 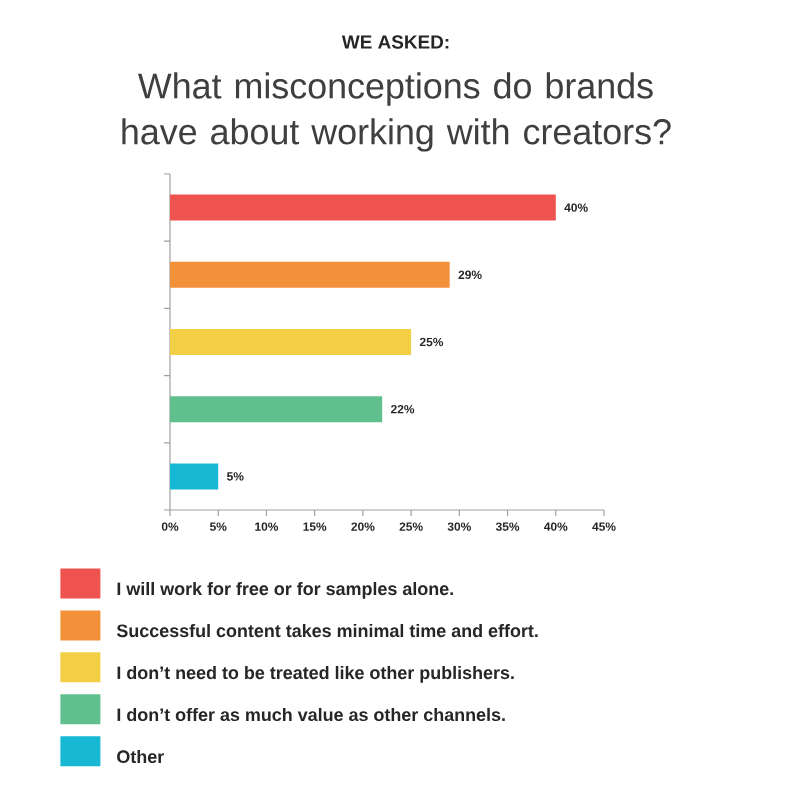 What do you see at coordinates (395, 42) in the screenshot?
I see `chart-subtitle: WE ASKED:` at bounding box center [395, 42].